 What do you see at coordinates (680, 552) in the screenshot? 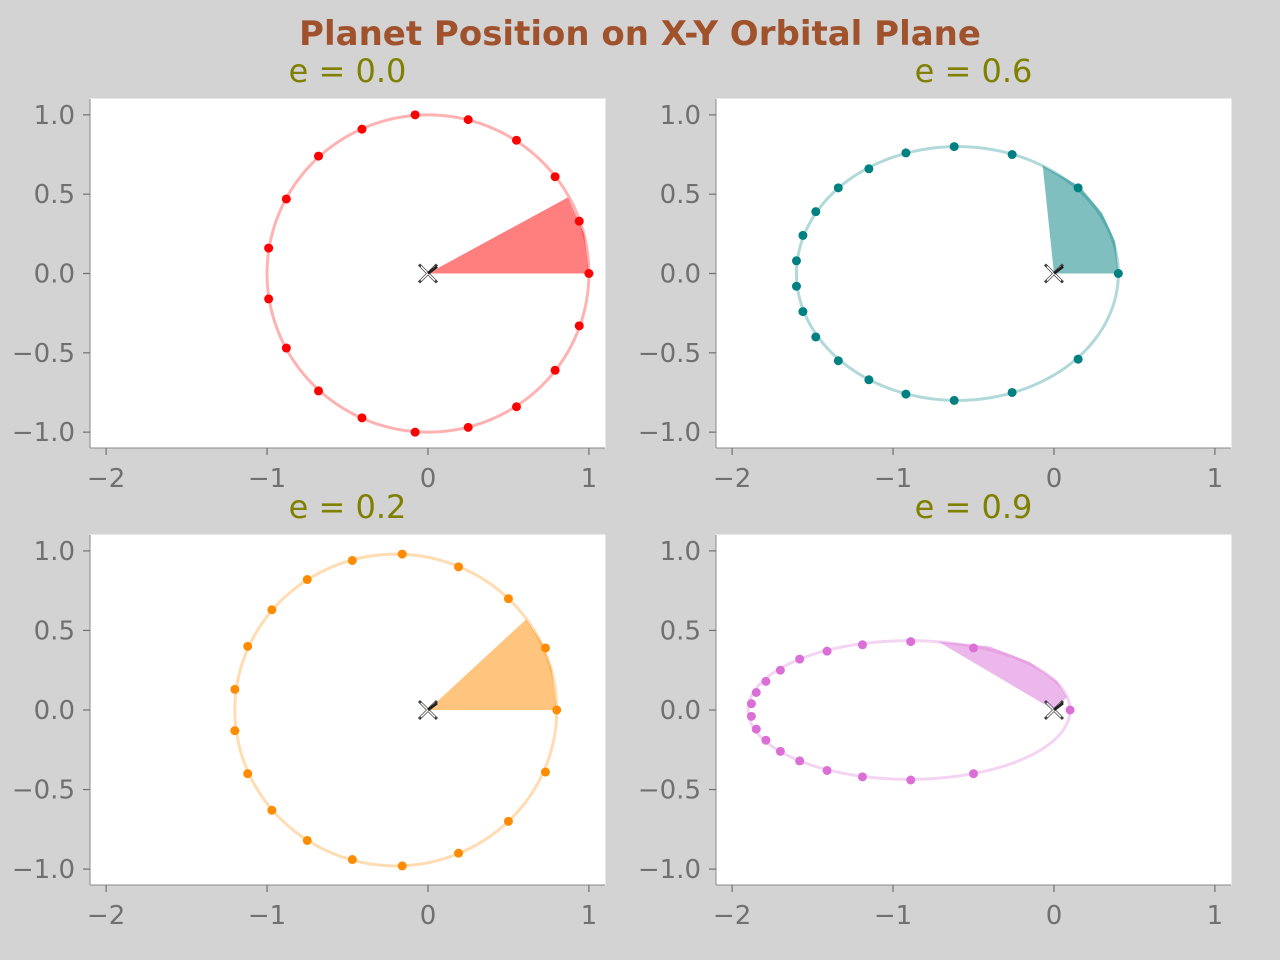
I see `y-tick-label: 1.0` at bounding box center [680, 552].